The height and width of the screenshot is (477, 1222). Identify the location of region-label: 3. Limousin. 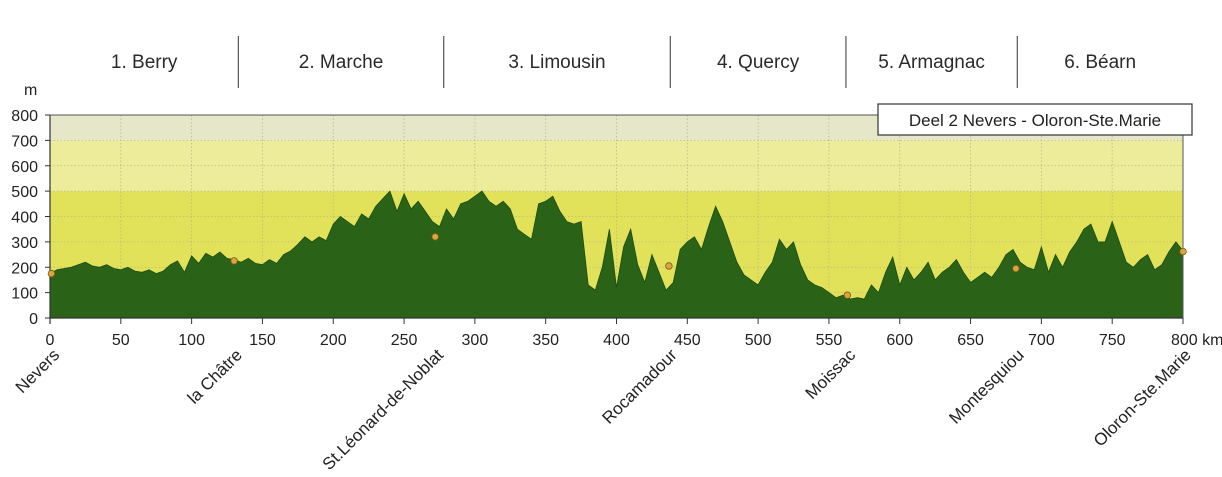
(556, 62).